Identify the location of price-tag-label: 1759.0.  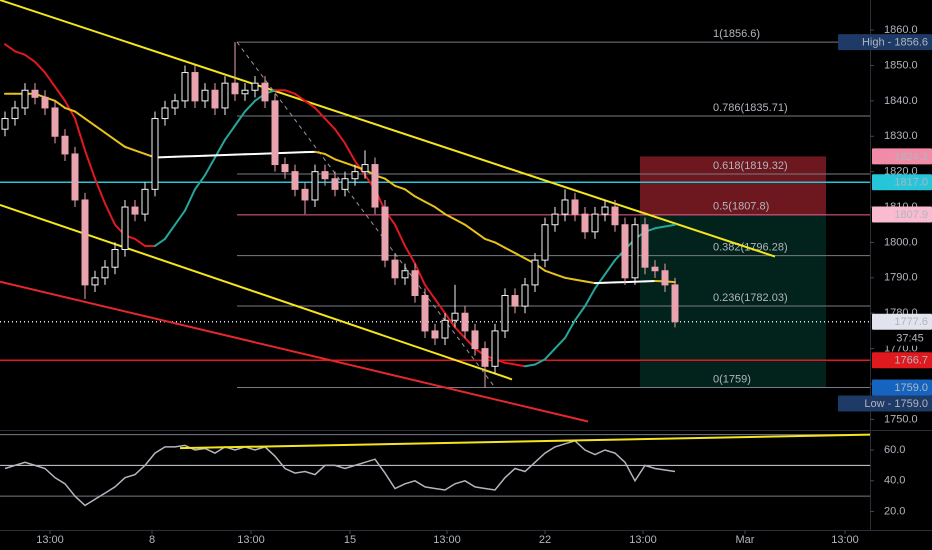
(911, 388).